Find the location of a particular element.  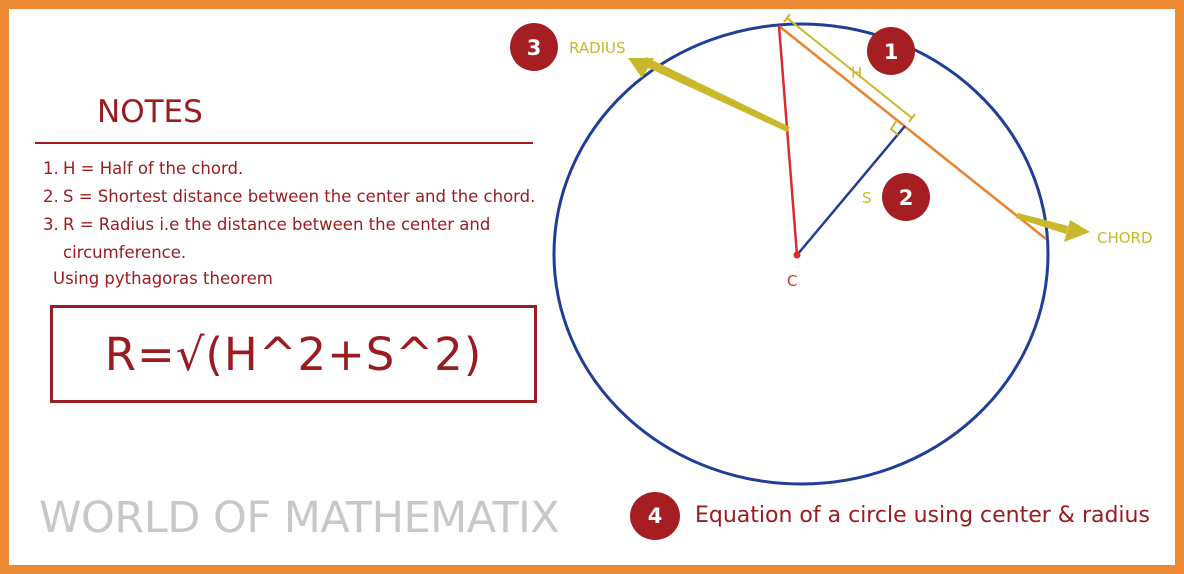

notes-item-text: H = Half of the chord. is located at coordinates (153, 168).